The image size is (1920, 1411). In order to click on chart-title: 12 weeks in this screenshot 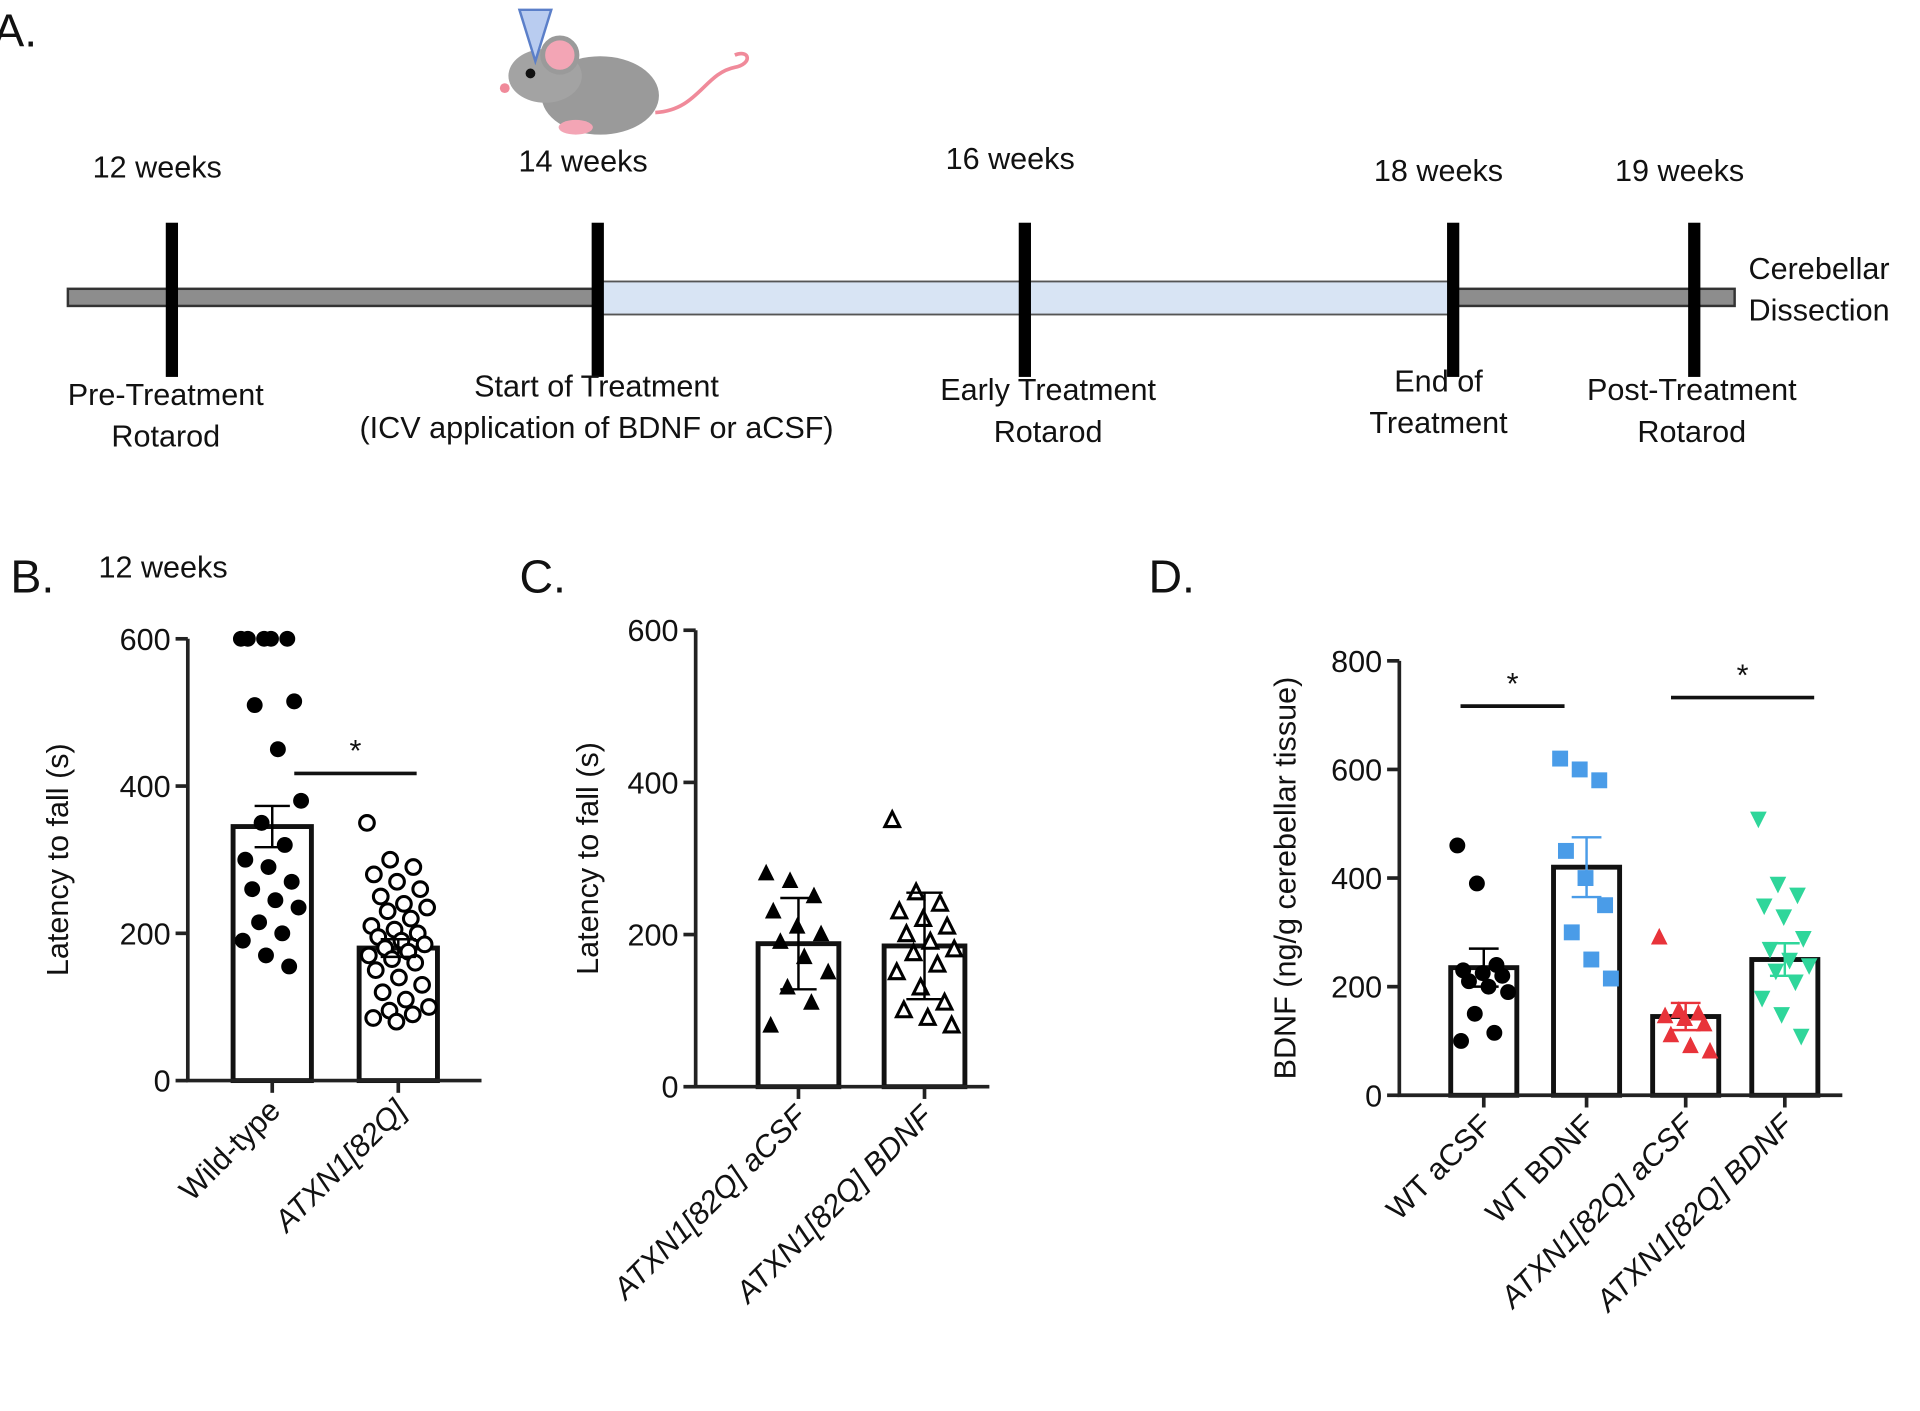, I will do `click(162, 568)`.